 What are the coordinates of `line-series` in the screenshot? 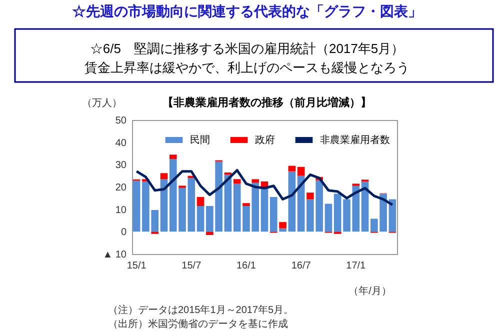 It's located at (264, 187).